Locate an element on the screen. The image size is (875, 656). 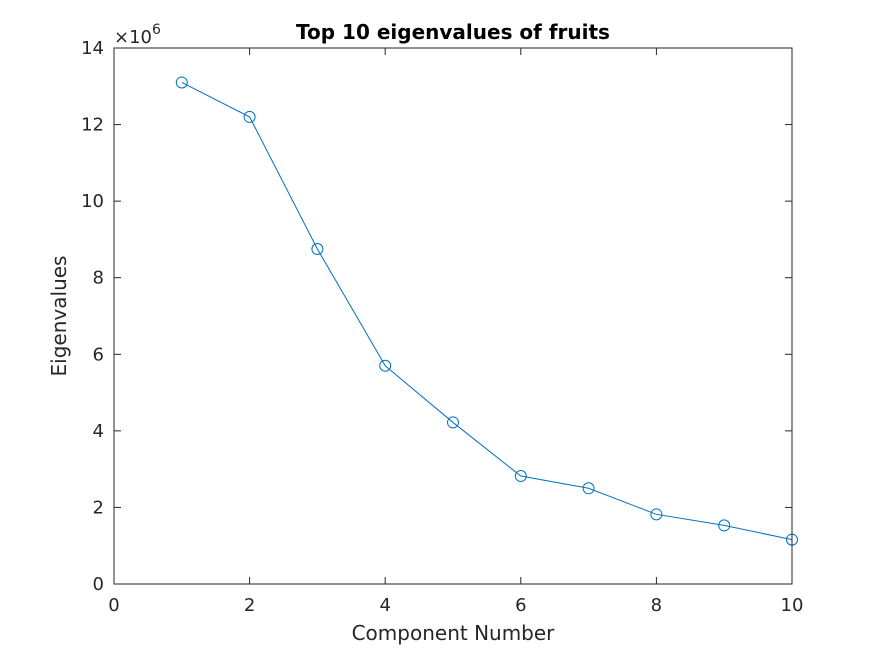
y-tick-label: 0 is located at coordinates (98, 584).